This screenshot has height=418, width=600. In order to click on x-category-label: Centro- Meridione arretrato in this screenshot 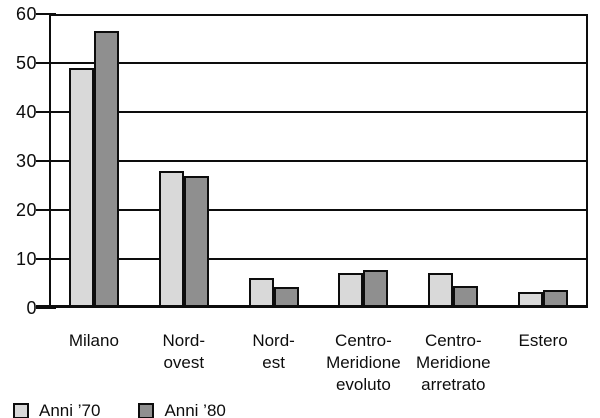, I will do `click(453, 362)`.